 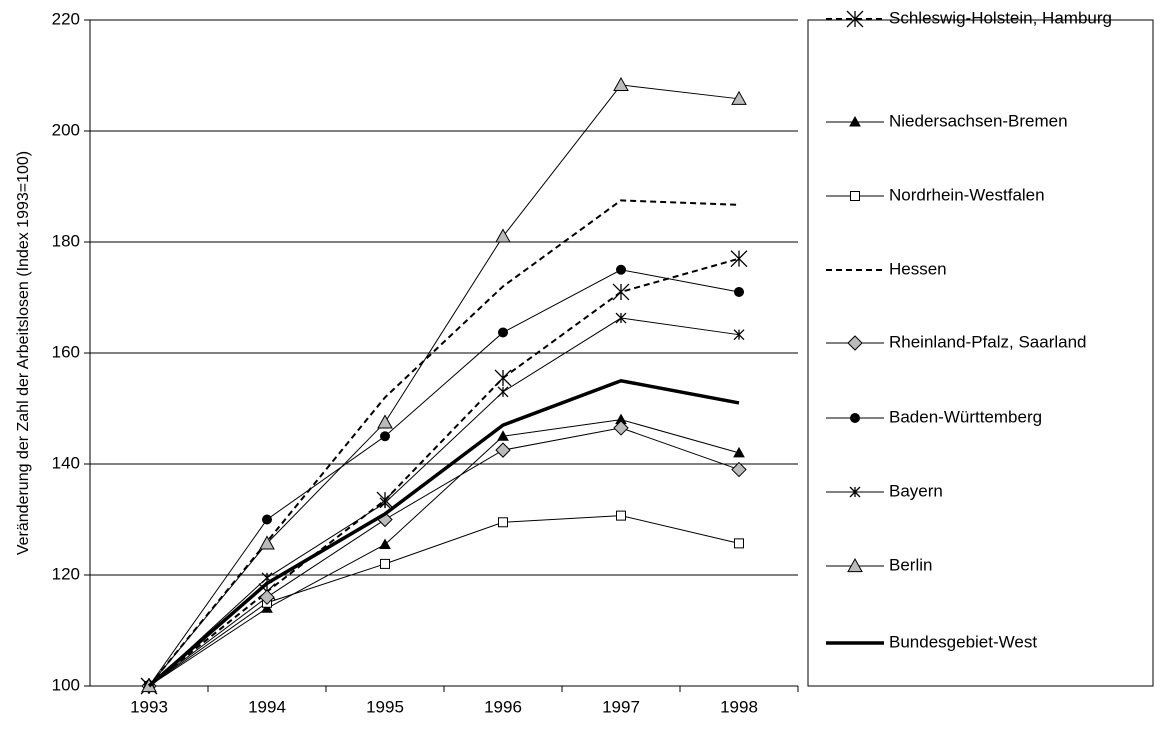 What do you see at coordinates (621, 706) in the screenshot?
I see `x-tick-label: 1997` at bounding box center [621, 706].